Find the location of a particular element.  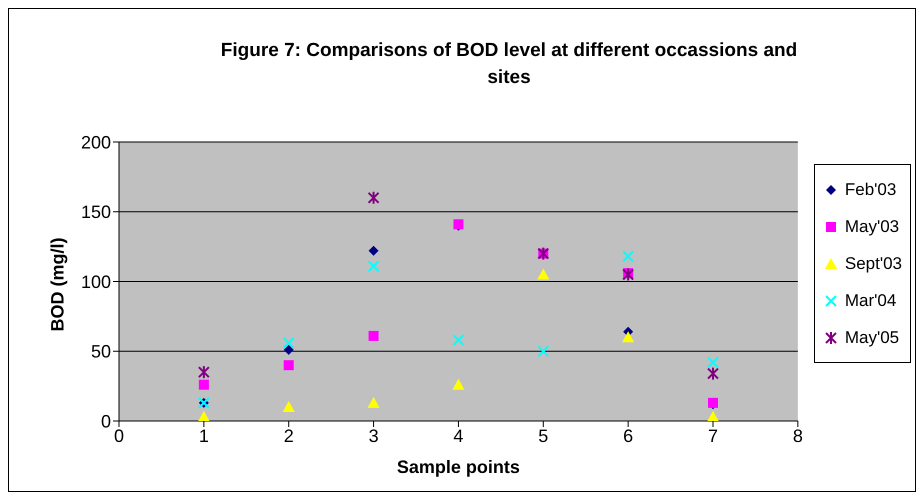

legend-label: May'05 is located at coordinates (872, 338).